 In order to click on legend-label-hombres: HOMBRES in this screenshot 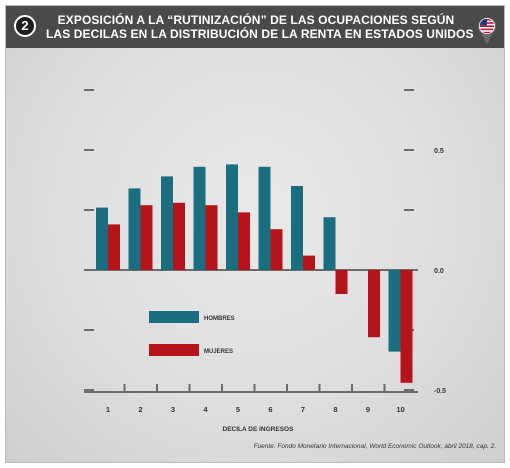, I will do `click(219, 319)`.